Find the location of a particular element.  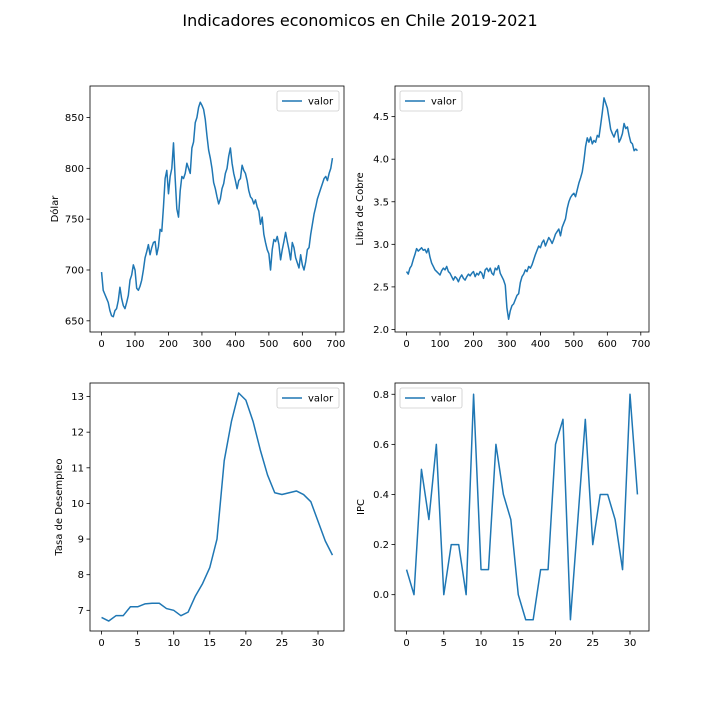

y-tick-label: 10 is located at coordinates (77, 504).